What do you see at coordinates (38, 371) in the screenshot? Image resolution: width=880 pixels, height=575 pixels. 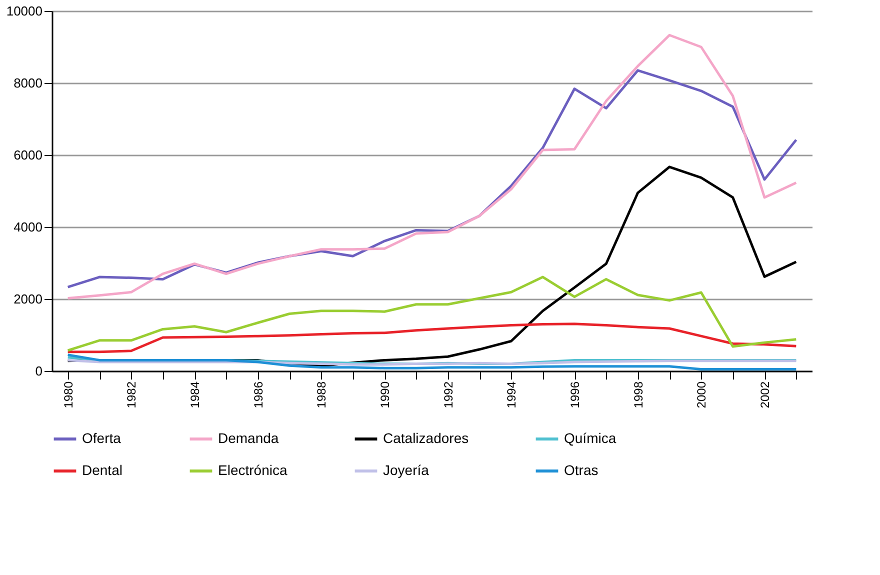 I see `y-tick-label: 0` at bounding box center [38, 371].